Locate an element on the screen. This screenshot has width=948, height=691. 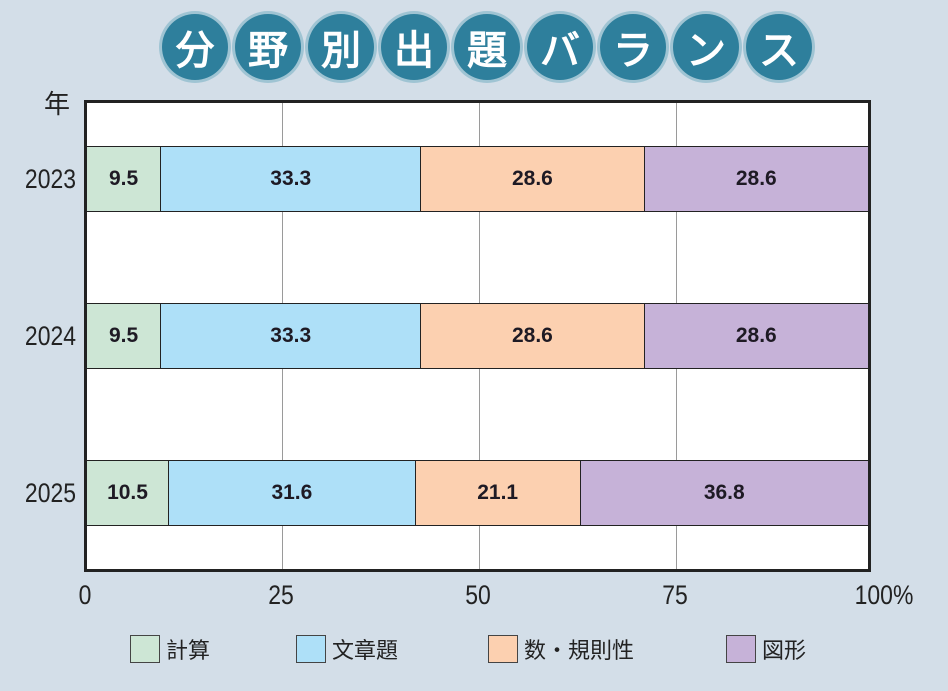
y-label-2023: 2023 is located at coordinates (50, 179).